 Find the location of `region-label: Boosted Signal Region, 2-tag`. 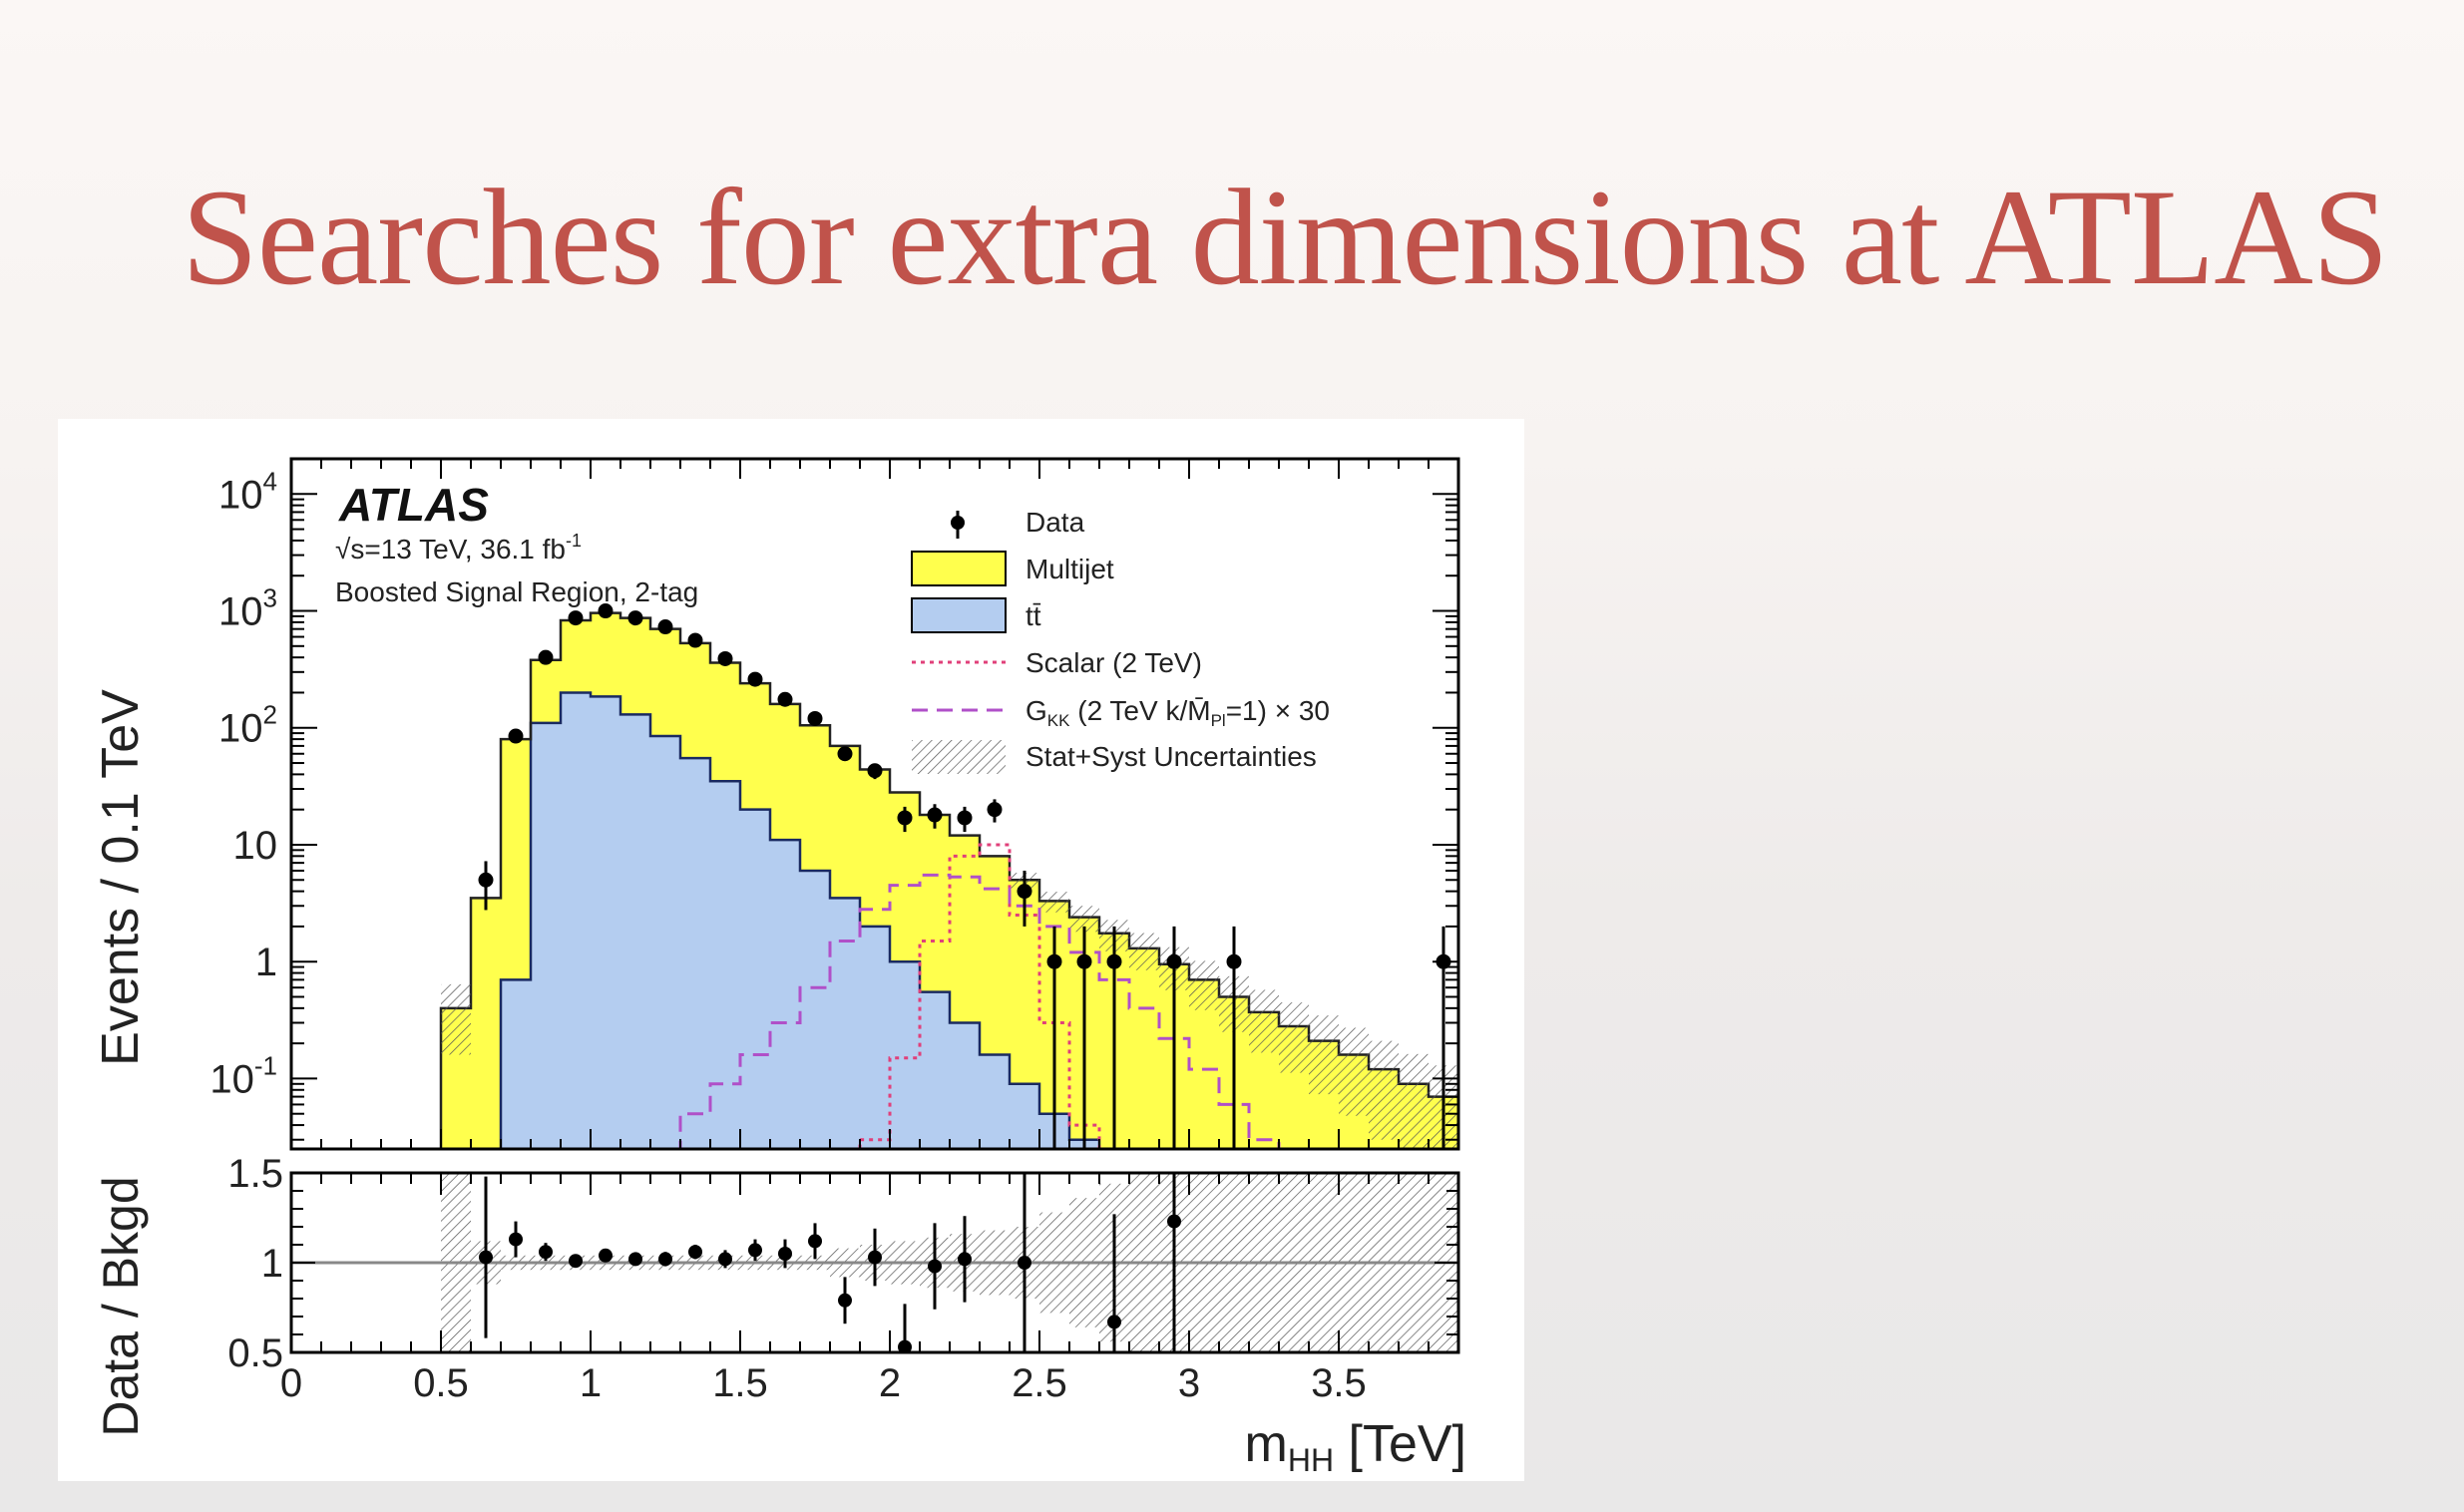

region-label: Boosted Signal Region, 2-tag is located at coordinates (516, 591).